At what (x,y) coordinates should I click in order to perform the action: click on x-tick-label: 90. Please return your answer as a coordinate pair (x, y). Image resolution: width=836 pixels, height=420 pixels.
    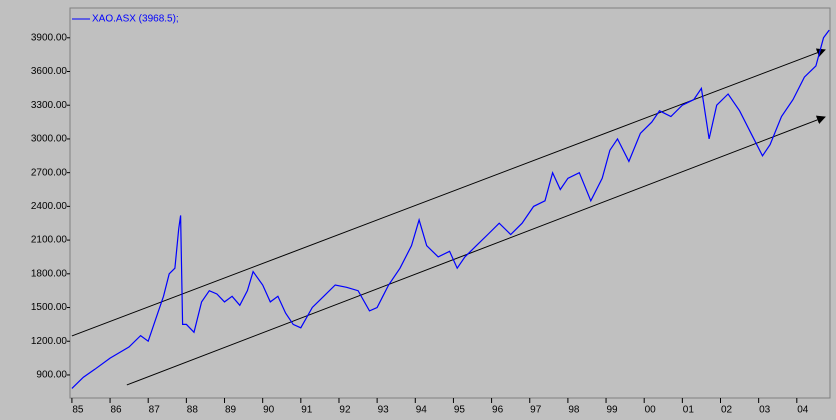
    Looking at the image, I should click on (269, 410).